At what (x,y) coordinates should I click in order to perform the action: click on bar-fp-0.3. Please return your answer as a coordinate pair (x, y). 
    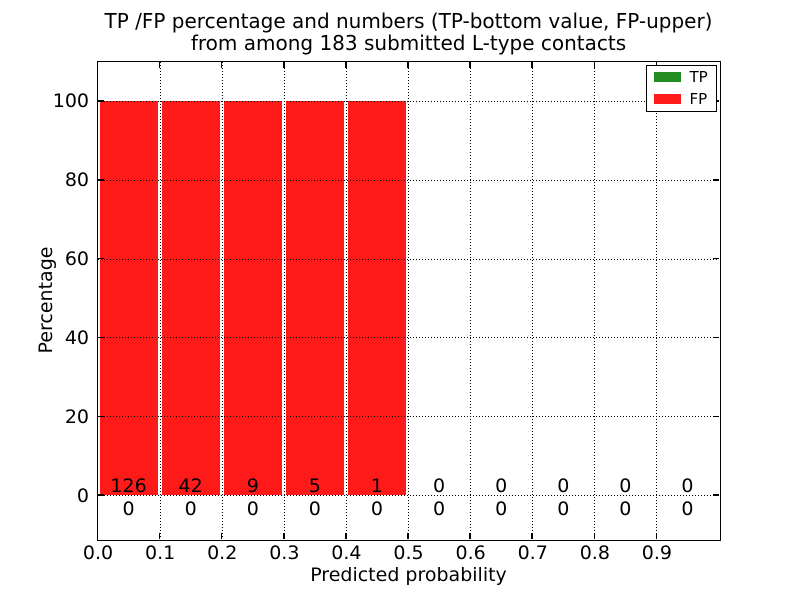
    Looking at the image, I should click on (314, 298).